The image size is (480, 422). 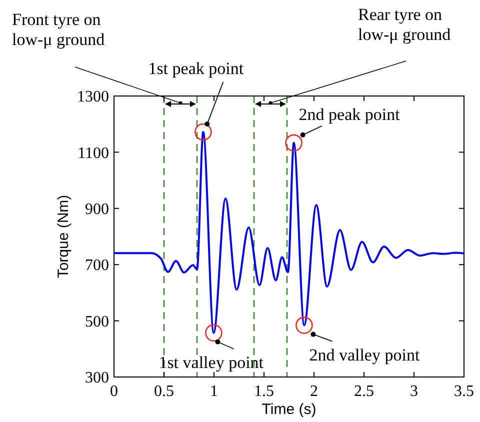 I want to click on x-tick-label: 3, so click(x=414, y=391).